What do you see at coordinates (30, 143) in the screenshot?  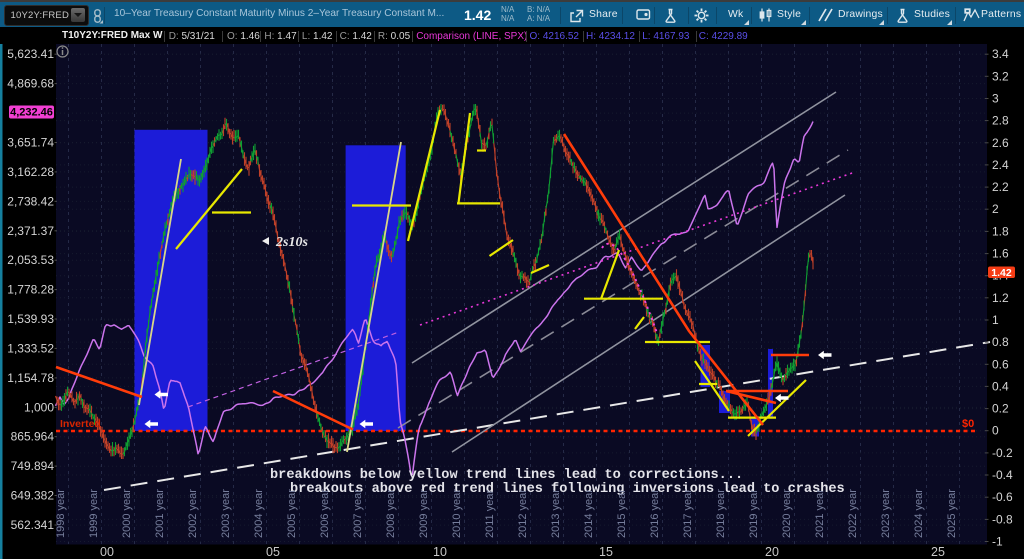 I see `svg-text: 3,651.74` at bounding box center [30, 143].